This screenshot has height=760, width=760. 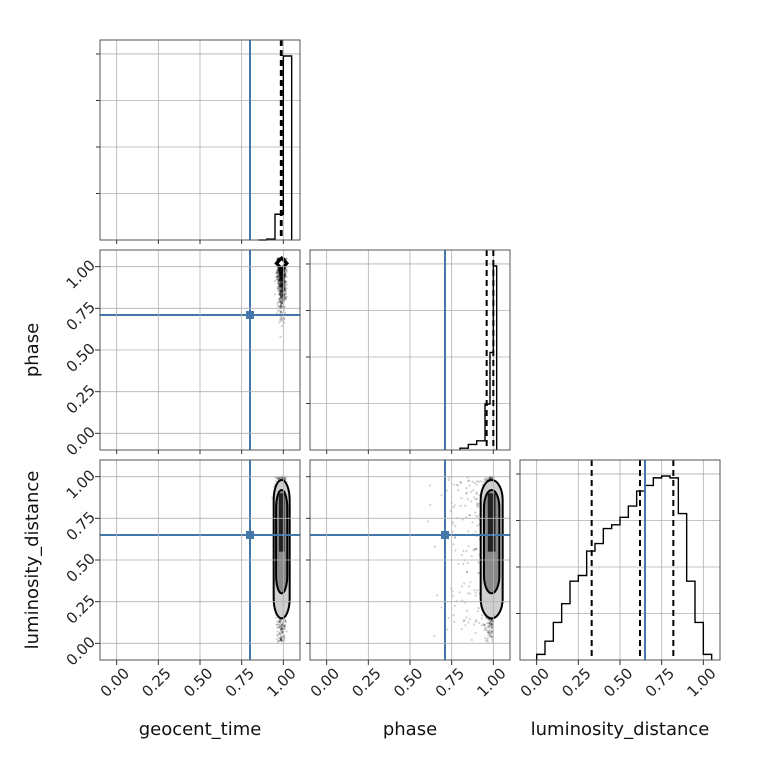 I want to click on y-tick-label: 0.25, so click(x=81, y=609).